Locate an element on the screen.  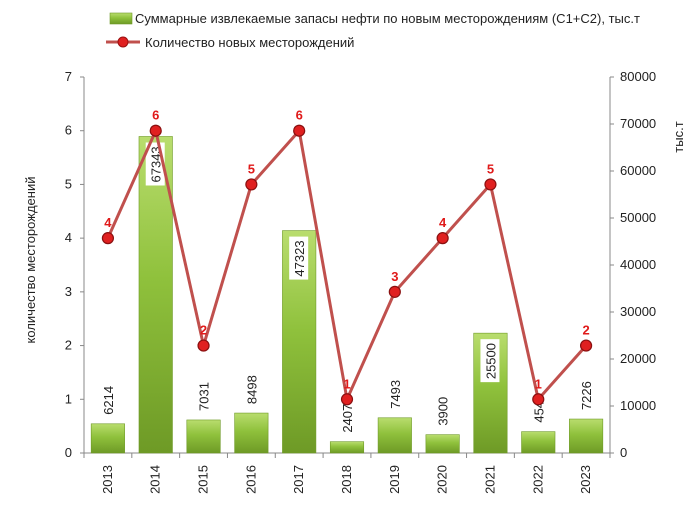
bar-label-group: 6214 is located at coordinates (107, 400).